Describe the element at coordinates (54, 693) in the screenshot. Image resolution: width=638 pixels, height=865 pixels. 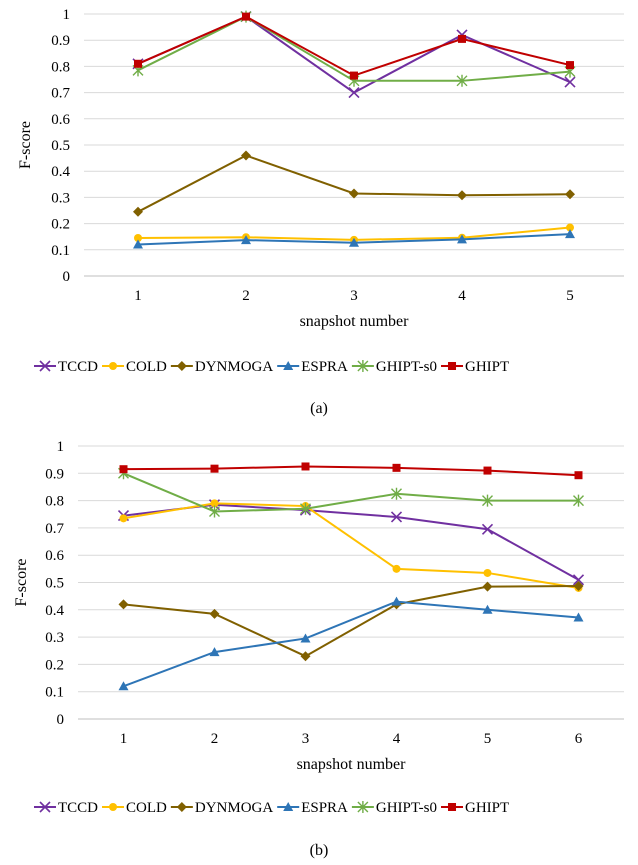
I see `y-tick-label: 0.1` at that location.